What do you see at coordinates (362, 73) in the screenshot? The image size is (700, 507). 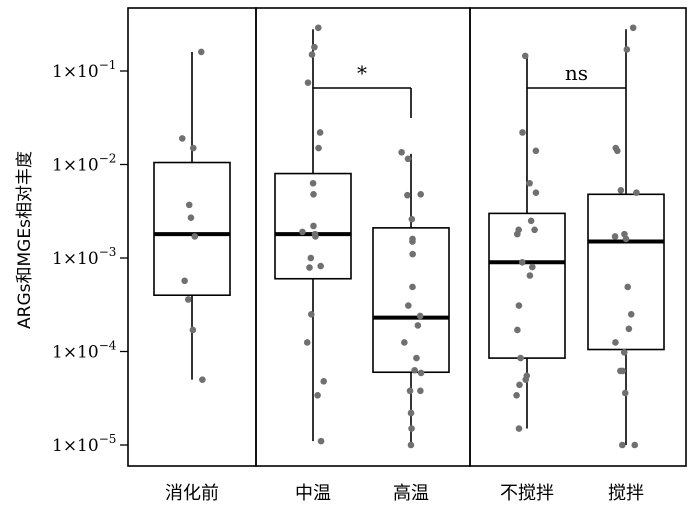 I see `significance-label: *` at bounding box center [362, 73].